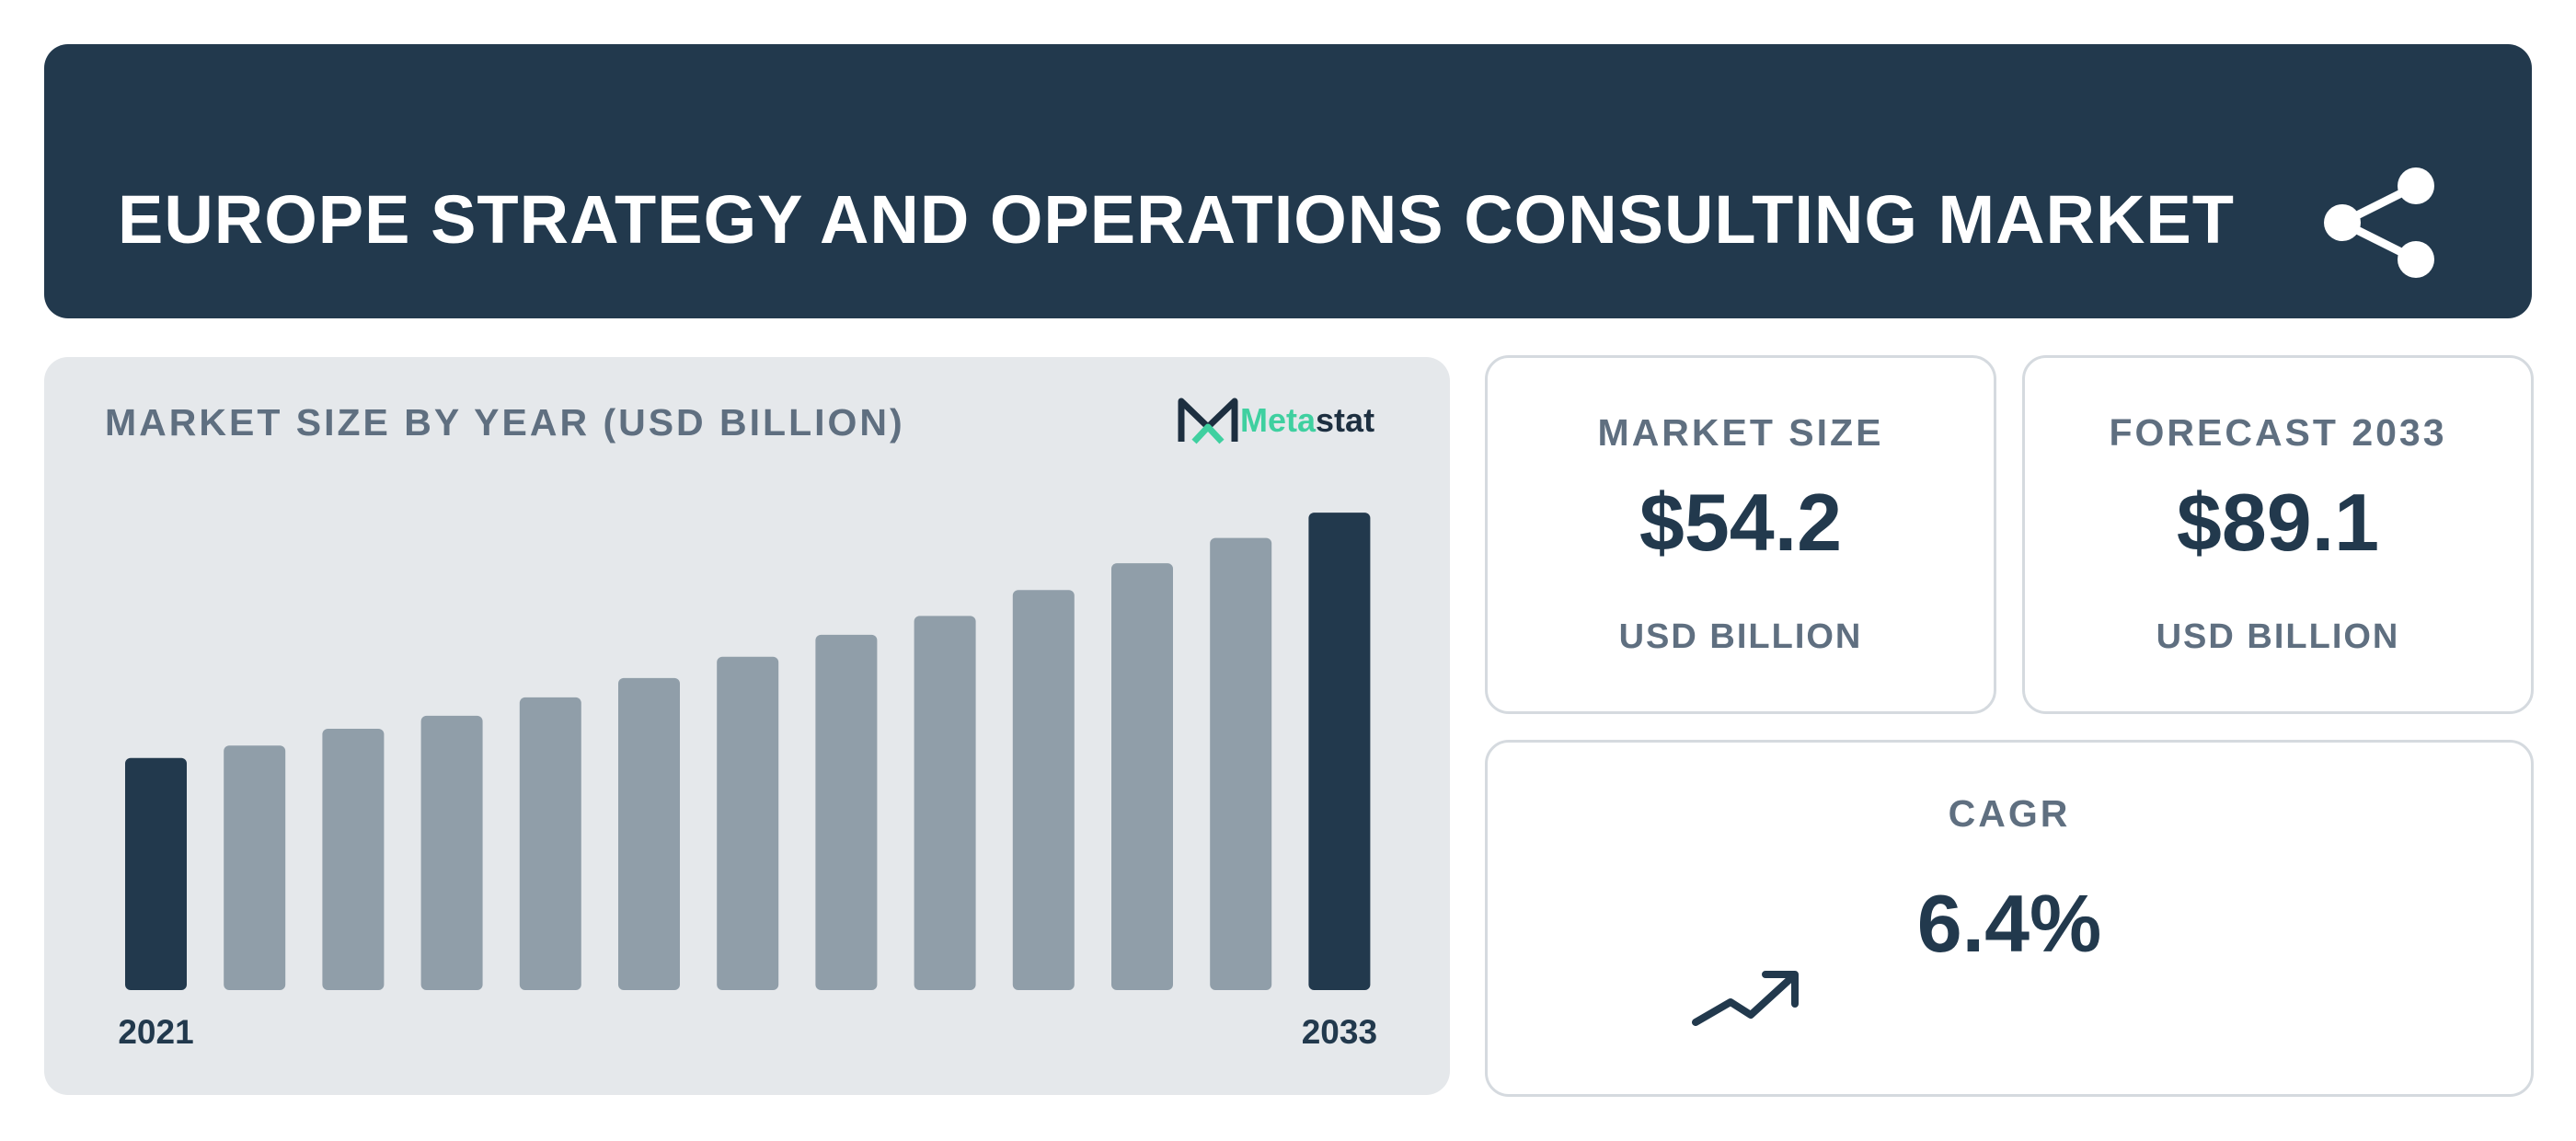  What do you see at coordinates (1740, 637) in the screenshot?
I see `market-size-unit: USD BILLION` at bounding box center [1740, 637].